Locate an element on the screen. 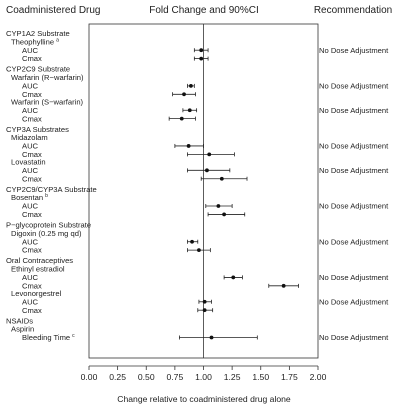 Image resolution: width=400 pixels, height=408 pixels. tick-label: 1.00 is located at coordinates (203, 377).